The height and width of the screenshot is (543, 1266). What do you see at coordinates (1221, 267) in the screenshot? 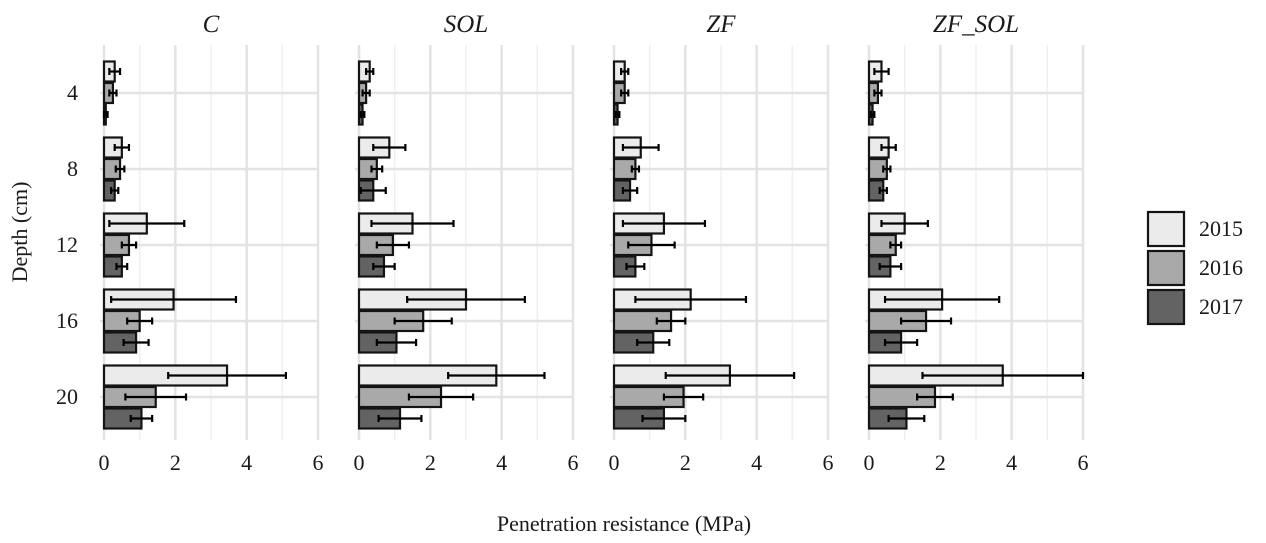
I see `legend-label: 2016` at bounding box center [1221, 267].